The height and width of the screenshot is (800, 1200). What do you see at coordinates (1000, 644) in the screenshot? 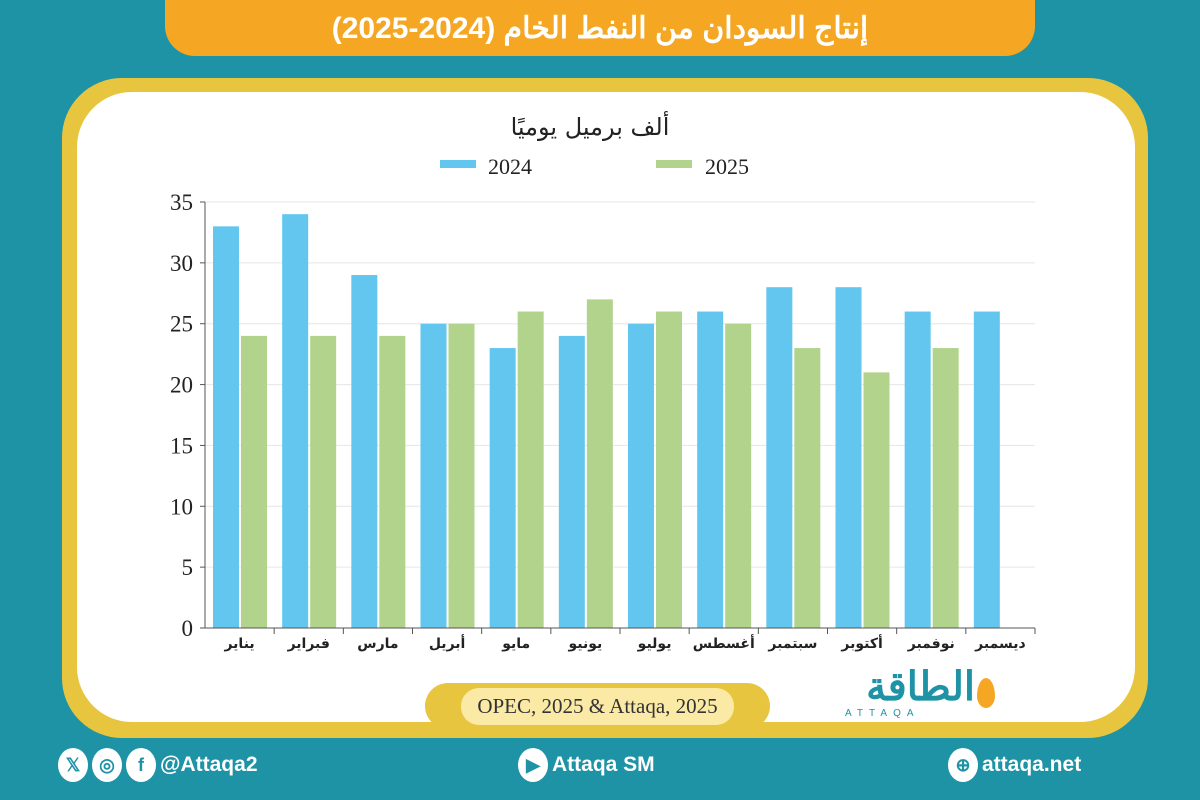
I see `x-tick-label: ديسمبر` at bounding box center [1000, 644].